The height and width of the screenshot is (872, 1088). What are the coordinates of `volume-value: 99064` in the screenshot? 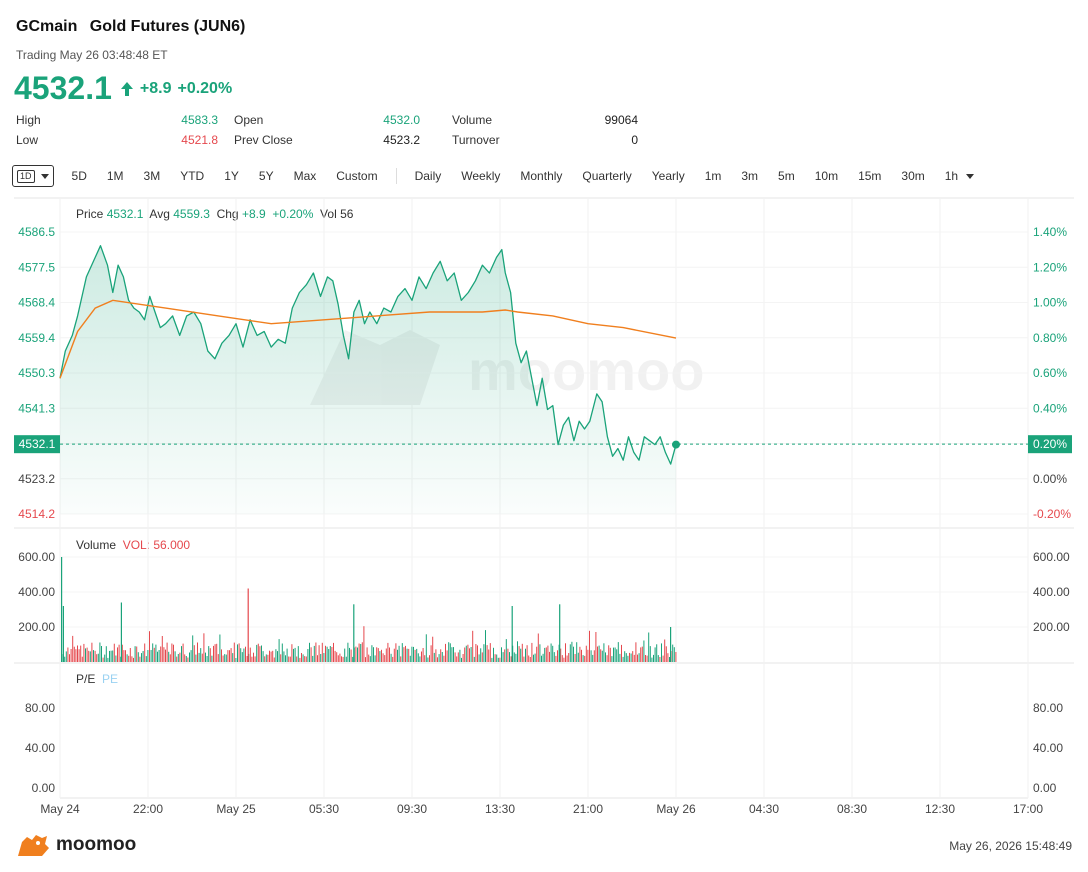 It's located at (621, 120).